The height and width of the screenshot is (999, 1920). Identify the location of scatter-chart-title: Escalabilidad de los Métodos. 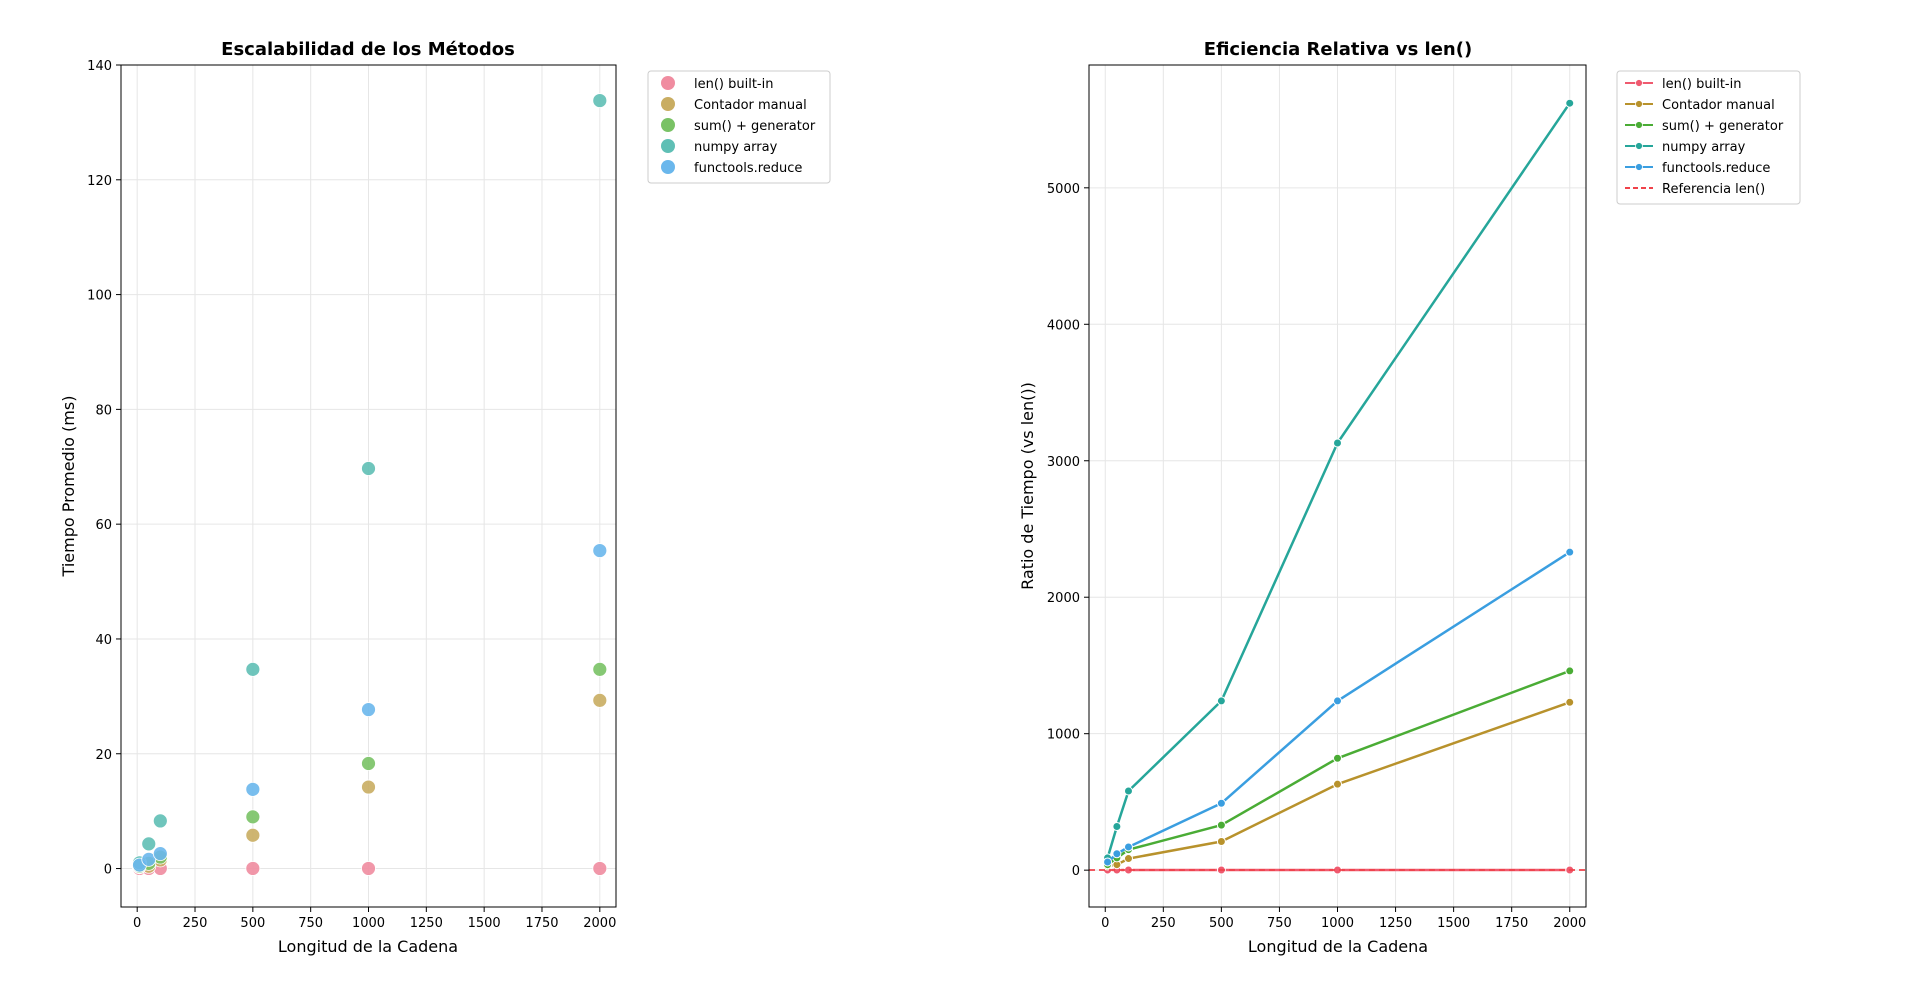
(368, 49).